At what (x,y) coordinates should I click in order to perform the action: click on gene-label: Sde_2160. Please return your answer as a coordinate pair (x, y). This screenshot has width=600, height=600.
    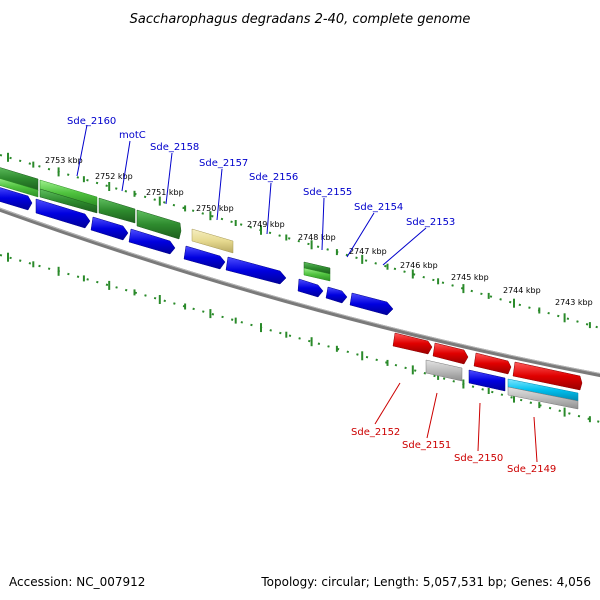
    Looking at the image, I should click on (91, 121).